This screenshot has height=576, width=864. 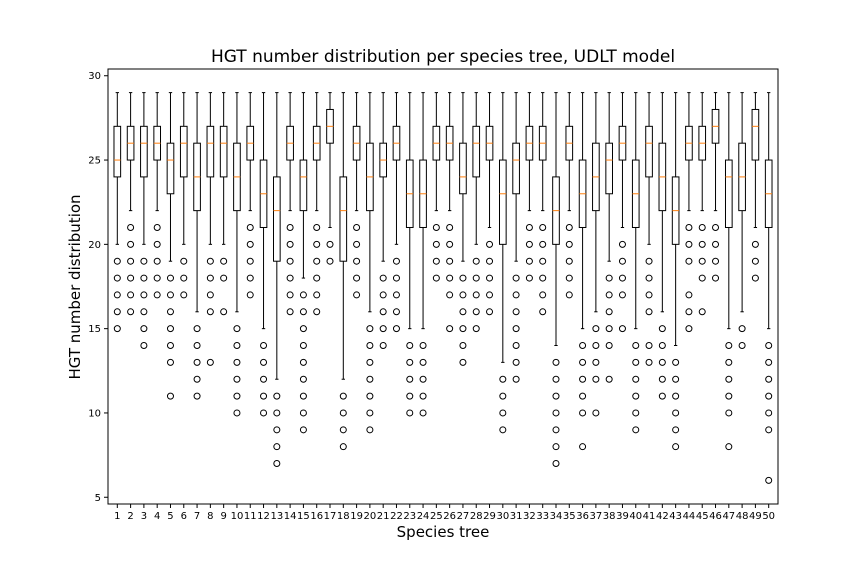 I want to click on x-tick-label: 47, so click(x=728, y=516).